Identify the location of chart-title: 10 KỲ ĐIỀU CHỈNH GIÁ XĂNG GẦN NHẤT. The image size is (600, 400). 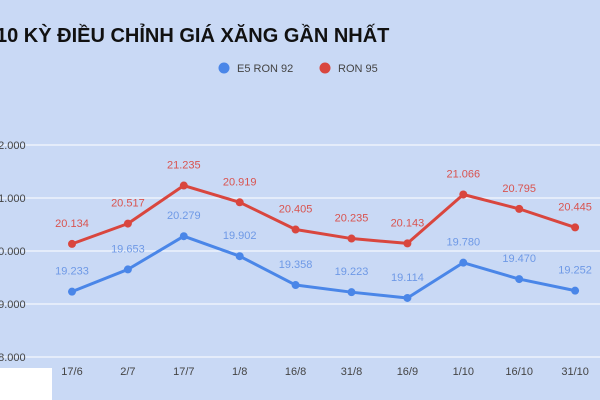
(194, 35).